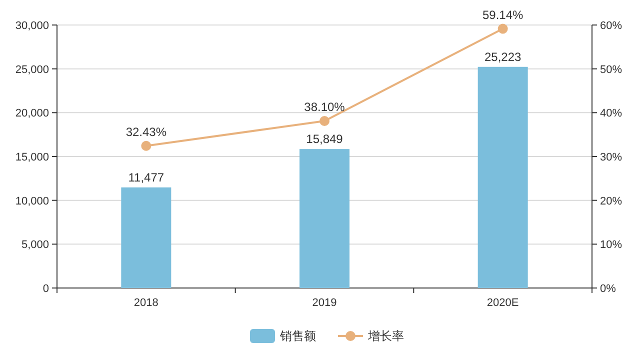  Describe the element at coordinates (503, 15) in the screenshot. I see `data-label: 59.14%` at that location.